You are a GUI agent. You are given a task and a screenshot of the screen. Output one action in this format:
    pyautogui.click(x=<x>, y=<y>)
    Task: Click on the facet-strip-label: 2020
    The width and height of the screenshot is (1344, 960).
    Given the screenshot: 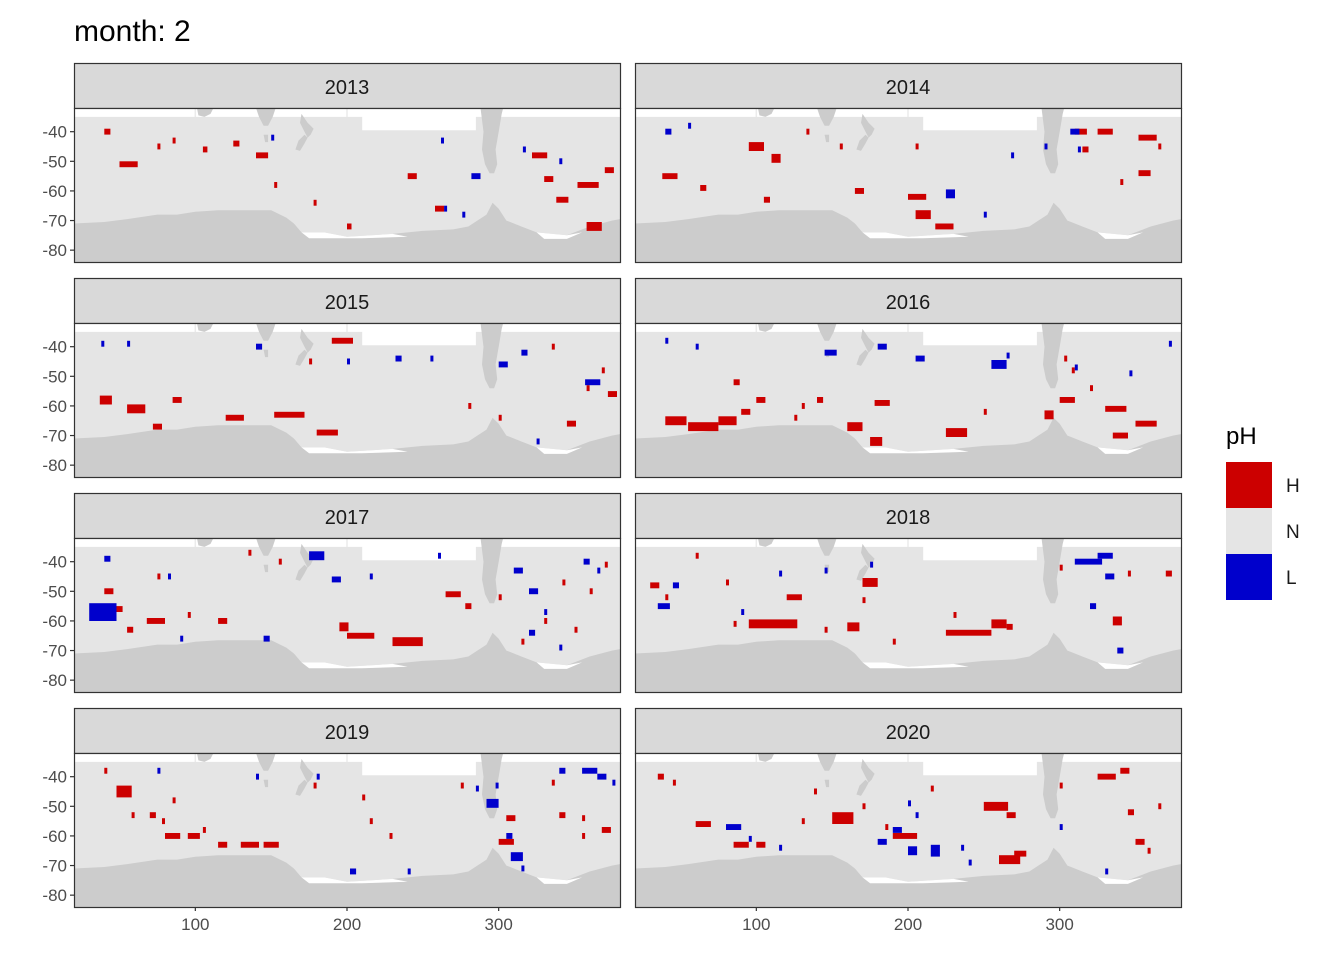 What is the action you would take?
    pyautogui.click(x=908, y=733)
    